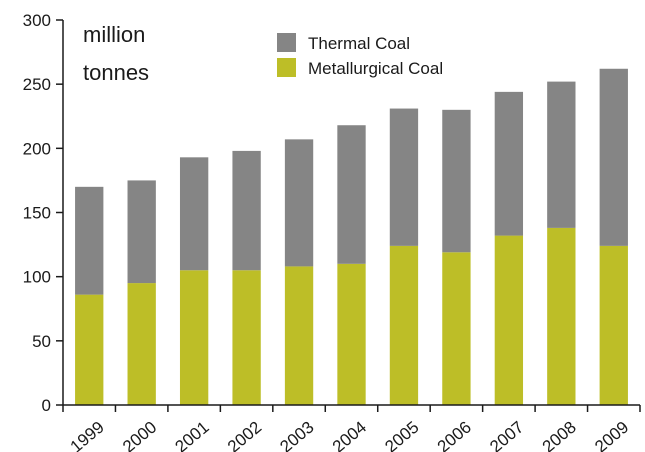 This screenshot has height=452, width=645. Describe the element at coordinates (509, 163) in the screenshot. I see `bar-thermal-coal-2007` at that location.